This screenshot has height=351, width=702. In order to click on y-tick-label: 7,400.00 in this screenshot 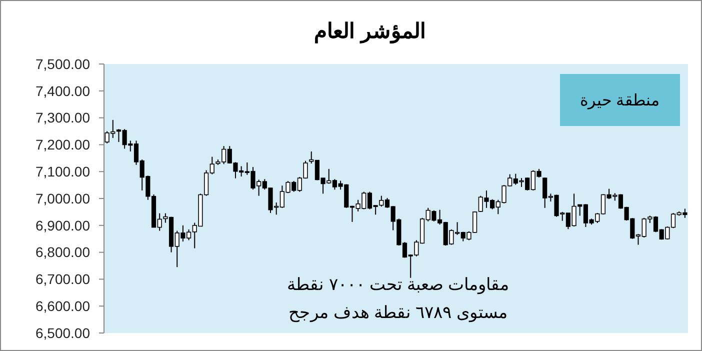, I will do `click(63, 90)`.